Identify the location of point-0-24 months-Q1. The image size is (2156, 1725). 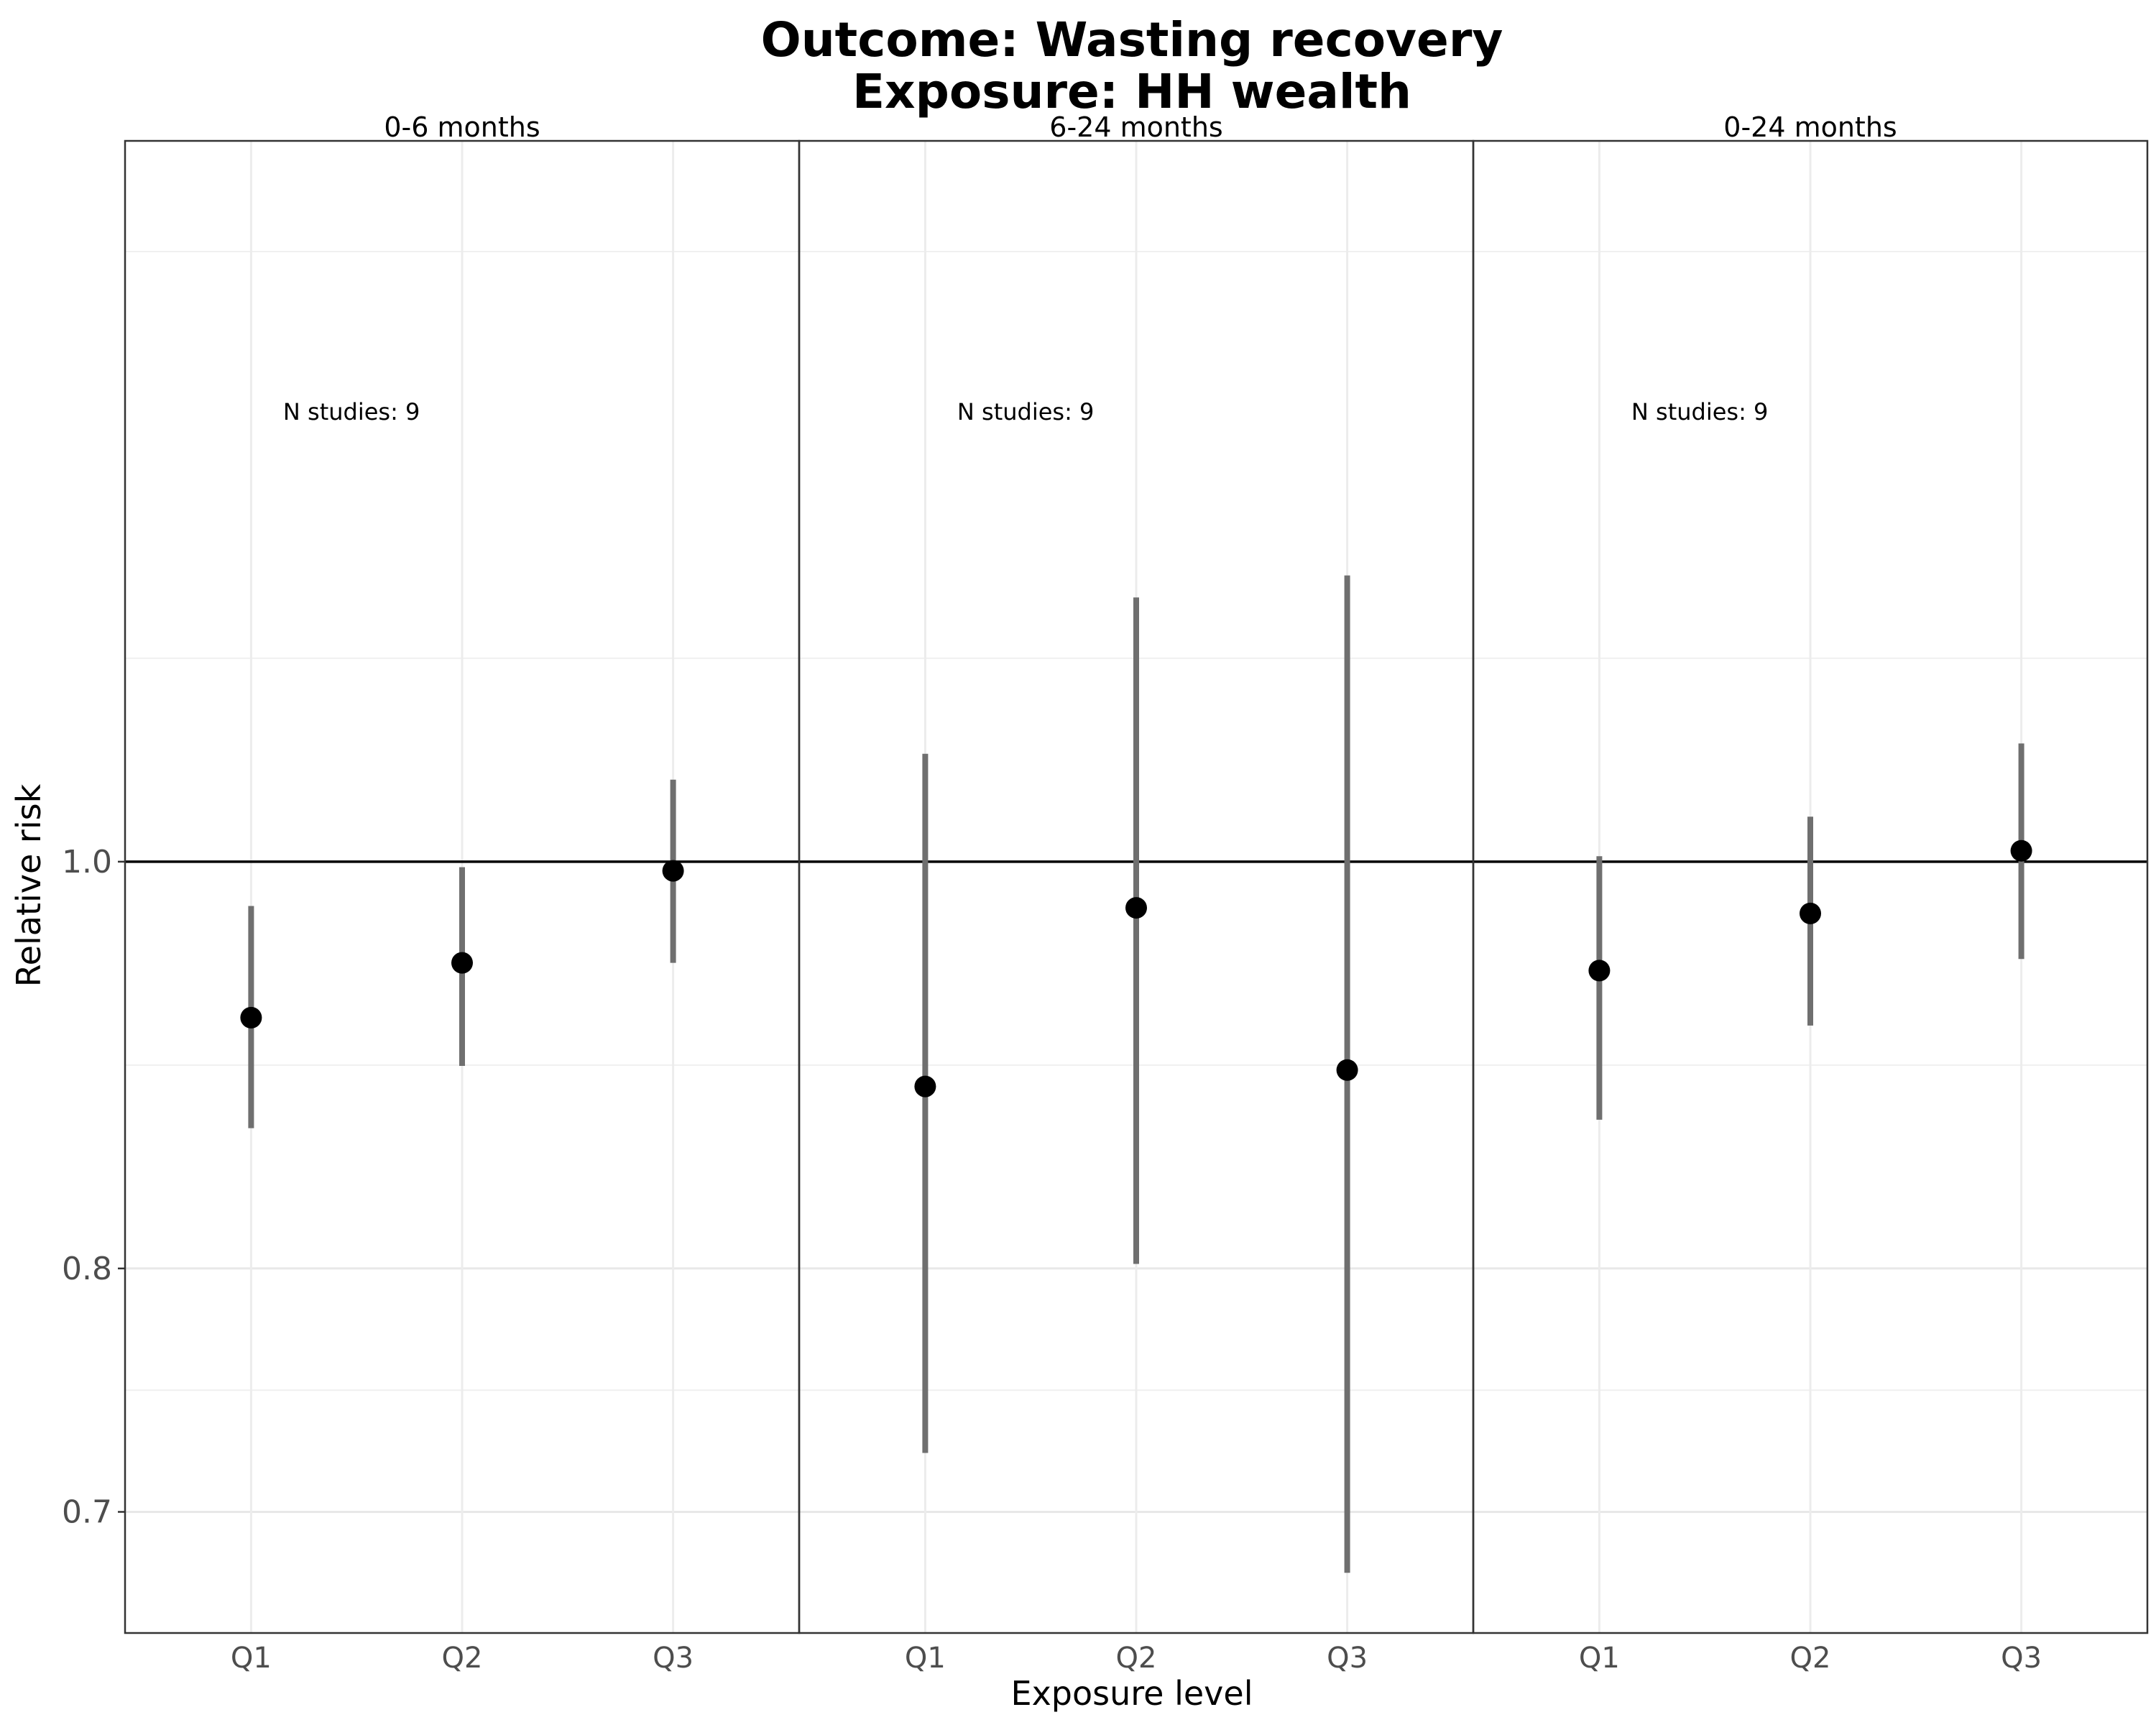
(1599, 971).